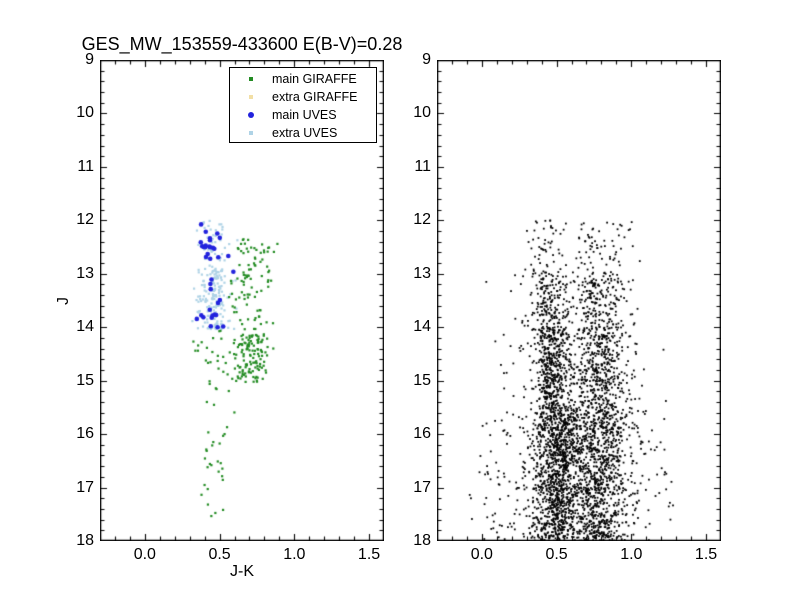 Image resolution: width=800 pixels, height=600 pixels. I want to click on figure-title: GES_MW_153559-433600 E(B-V)=0.28, so click(242, 44).